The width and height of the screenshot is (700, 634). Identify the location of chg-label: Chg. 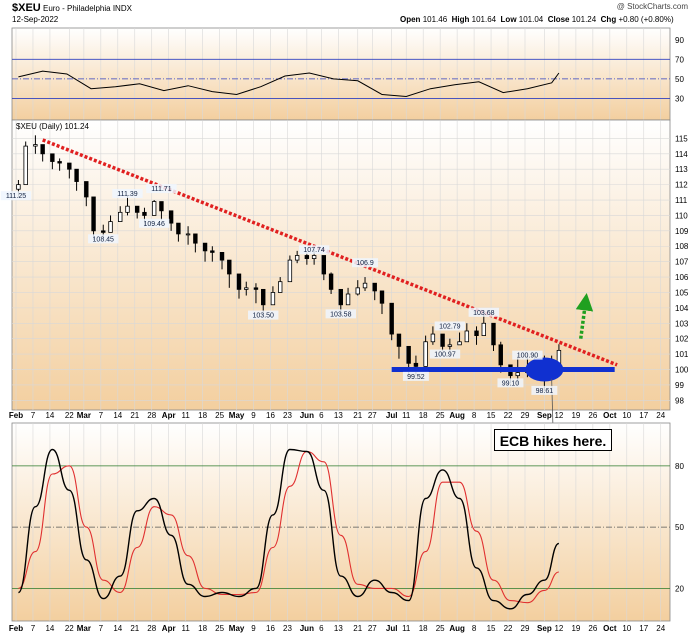
(608, 19).